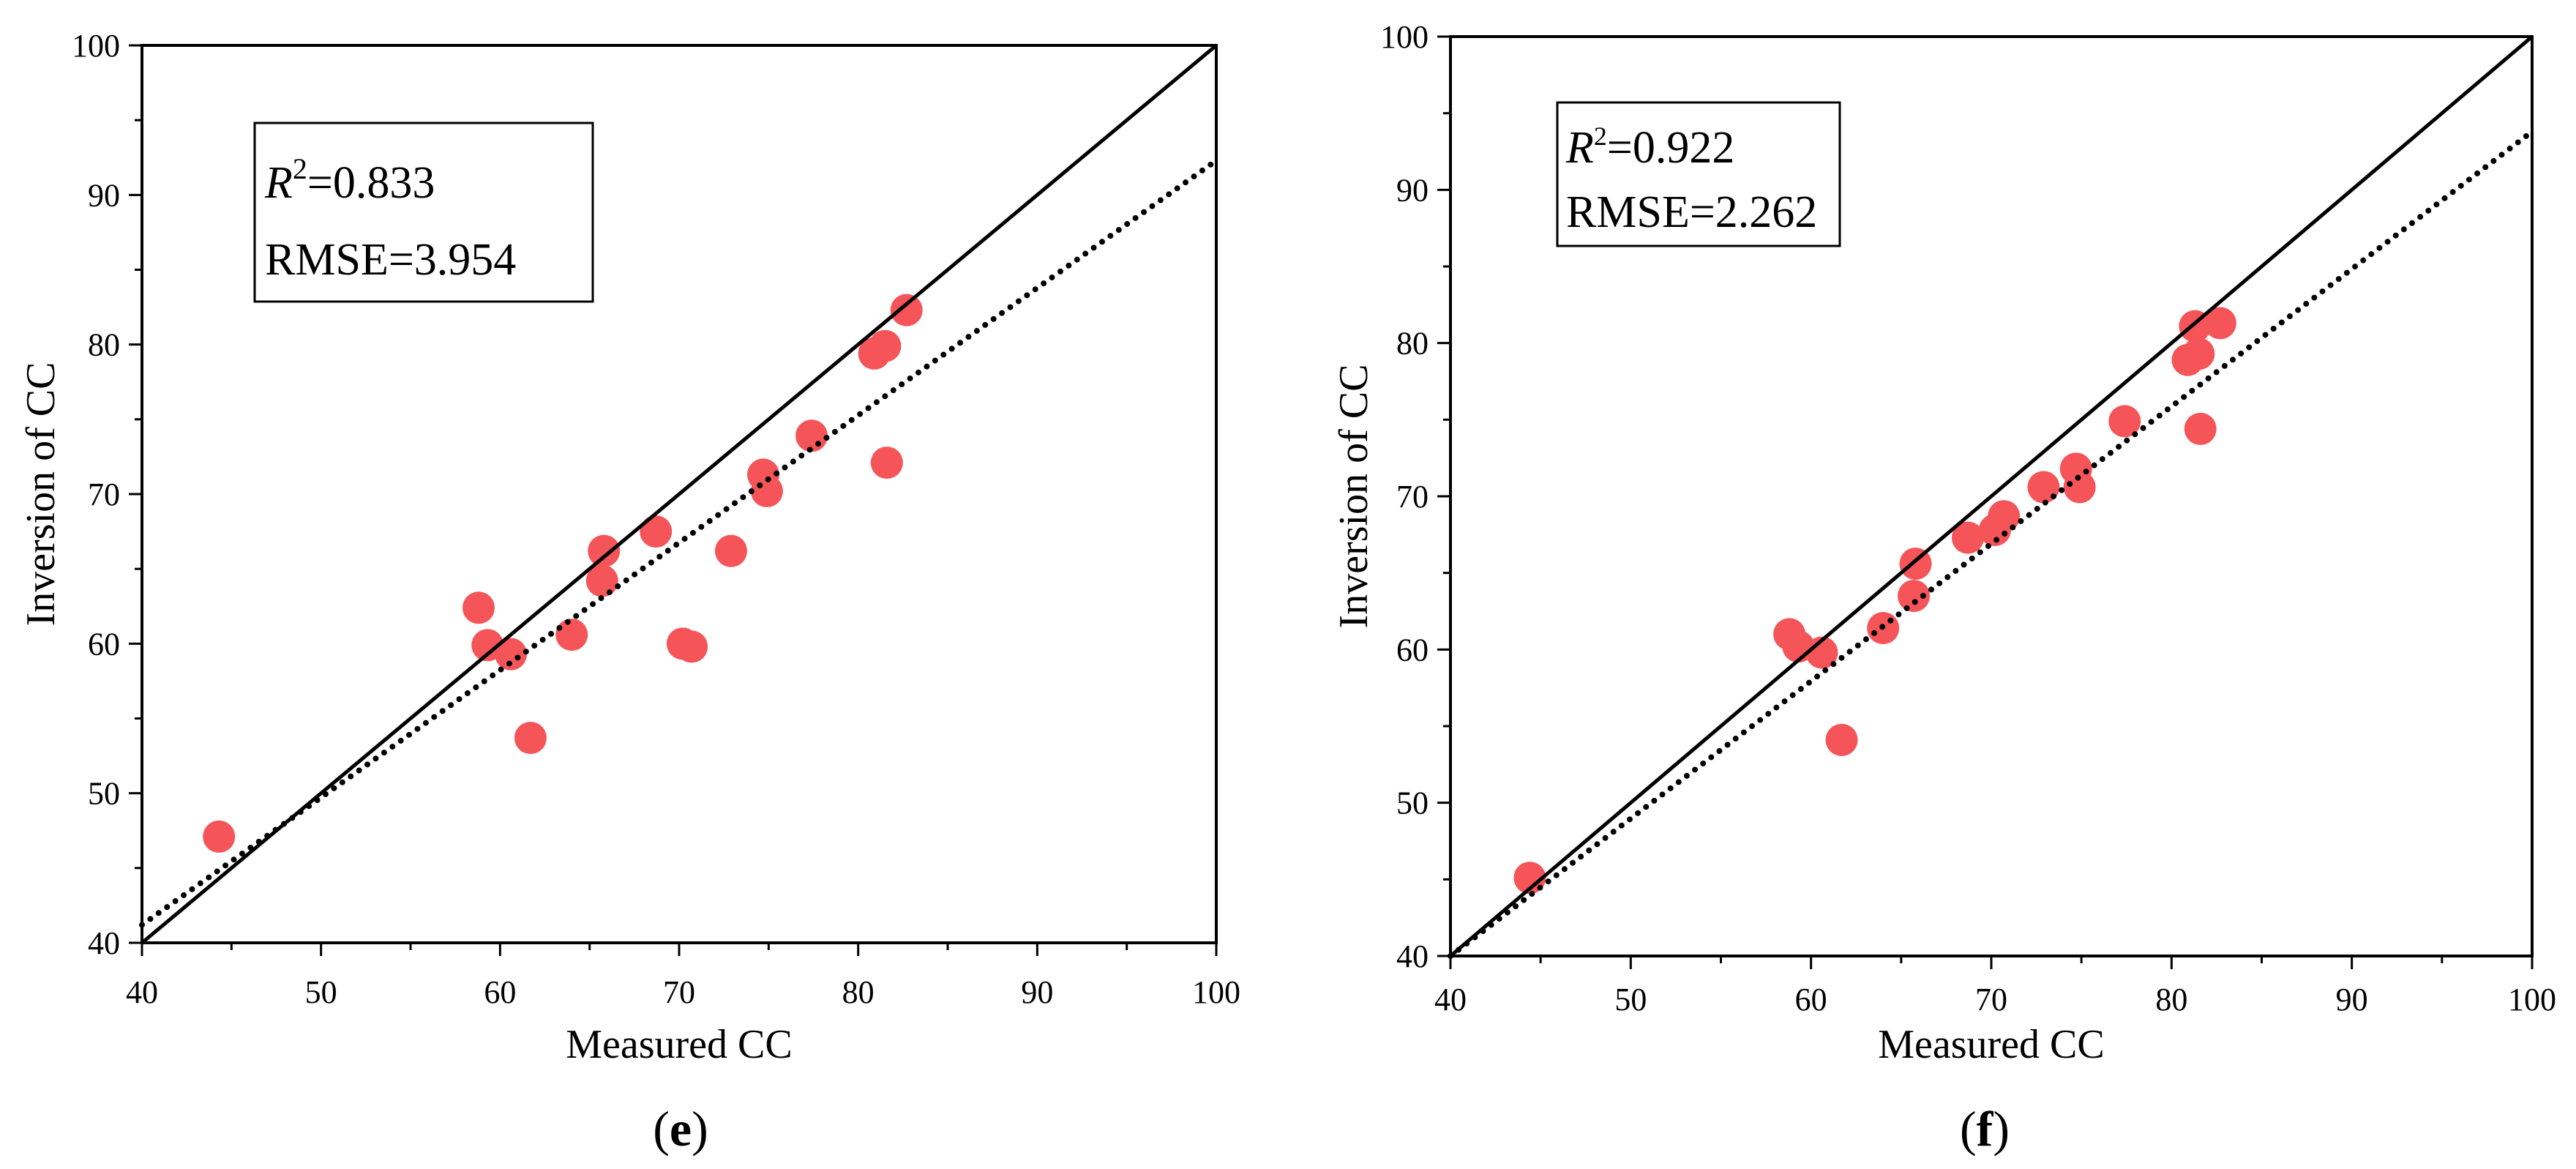 This screenshot has width=2576, height=1169. I want to click on rmse-text: RMSE=2.262, so click(1691, 212).